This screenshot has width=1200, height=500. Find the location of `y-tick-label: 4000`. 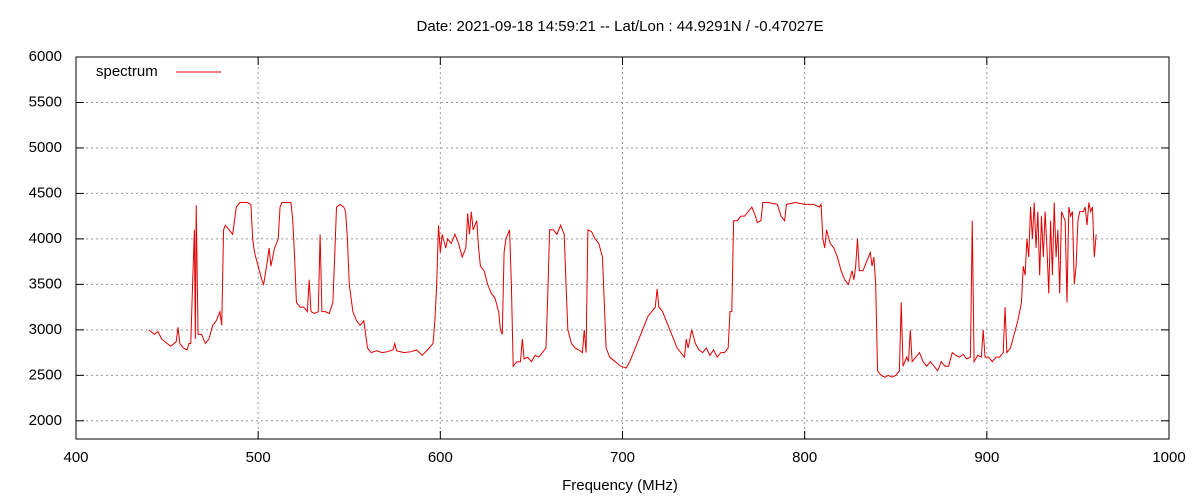

y-tick-label: 4000 is located at coordinates (45, 238).